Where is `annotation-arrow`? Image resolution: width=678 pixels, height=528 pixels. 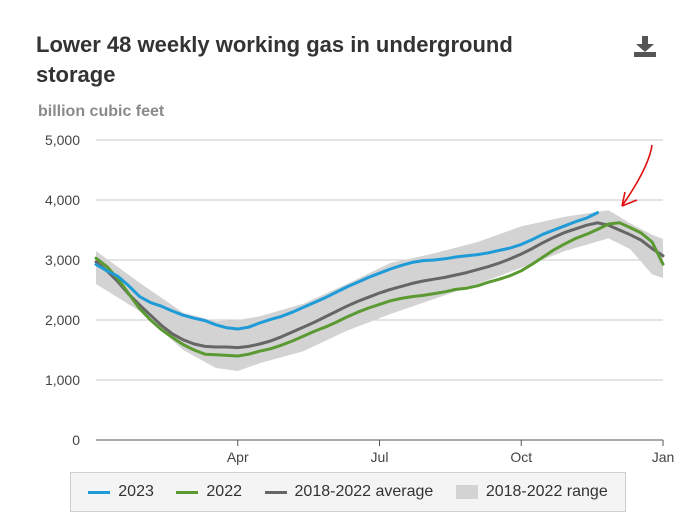
annotation-arrow is located at coordinates (637, 175).